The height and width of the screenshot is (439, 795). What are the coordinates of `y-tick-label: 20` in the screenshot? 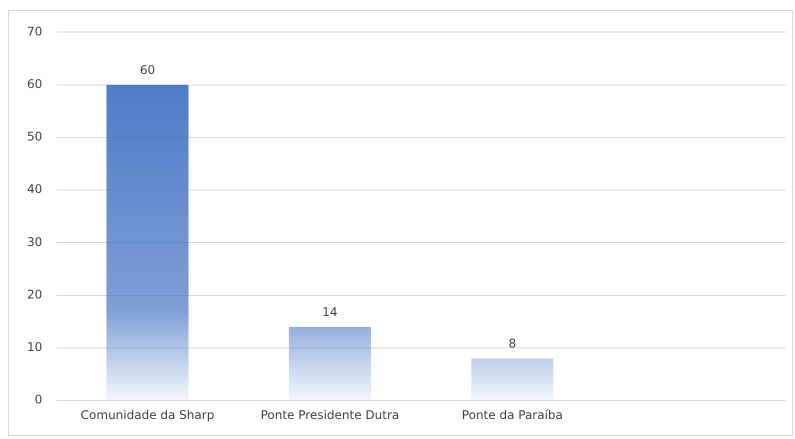 It's located at (34, 294).